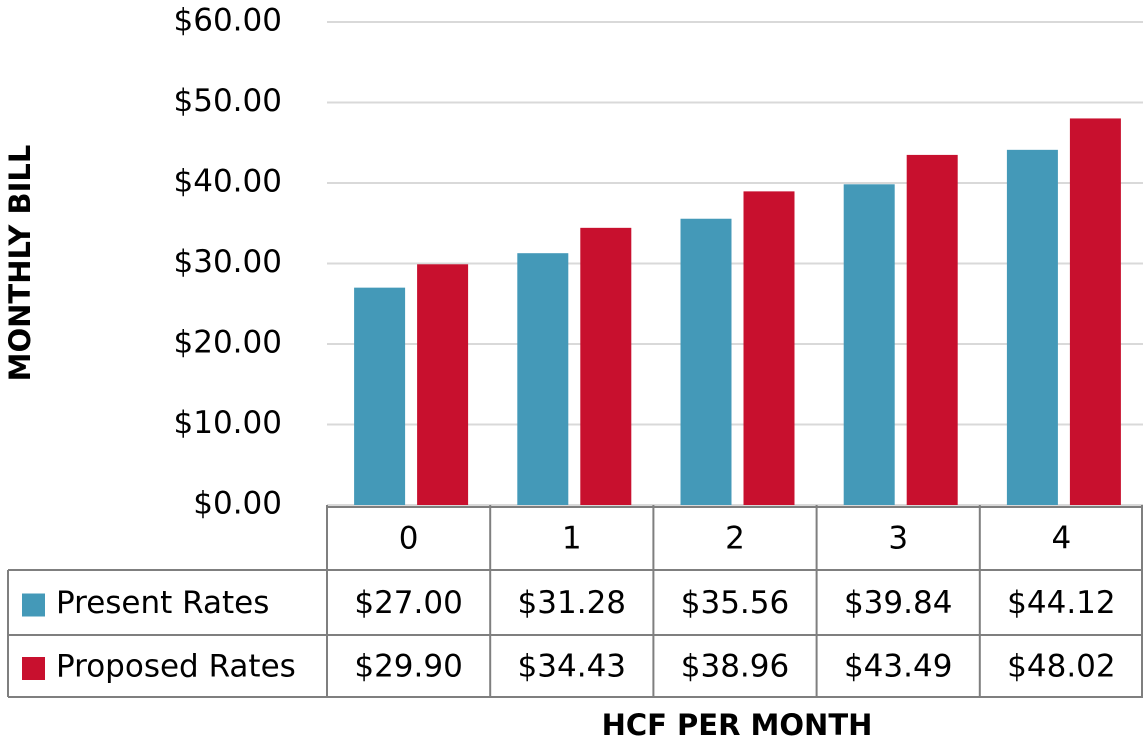 The height and width of the screenshot is (747, 1143). I want to click on table-value: $38.96, so click(735, 667).